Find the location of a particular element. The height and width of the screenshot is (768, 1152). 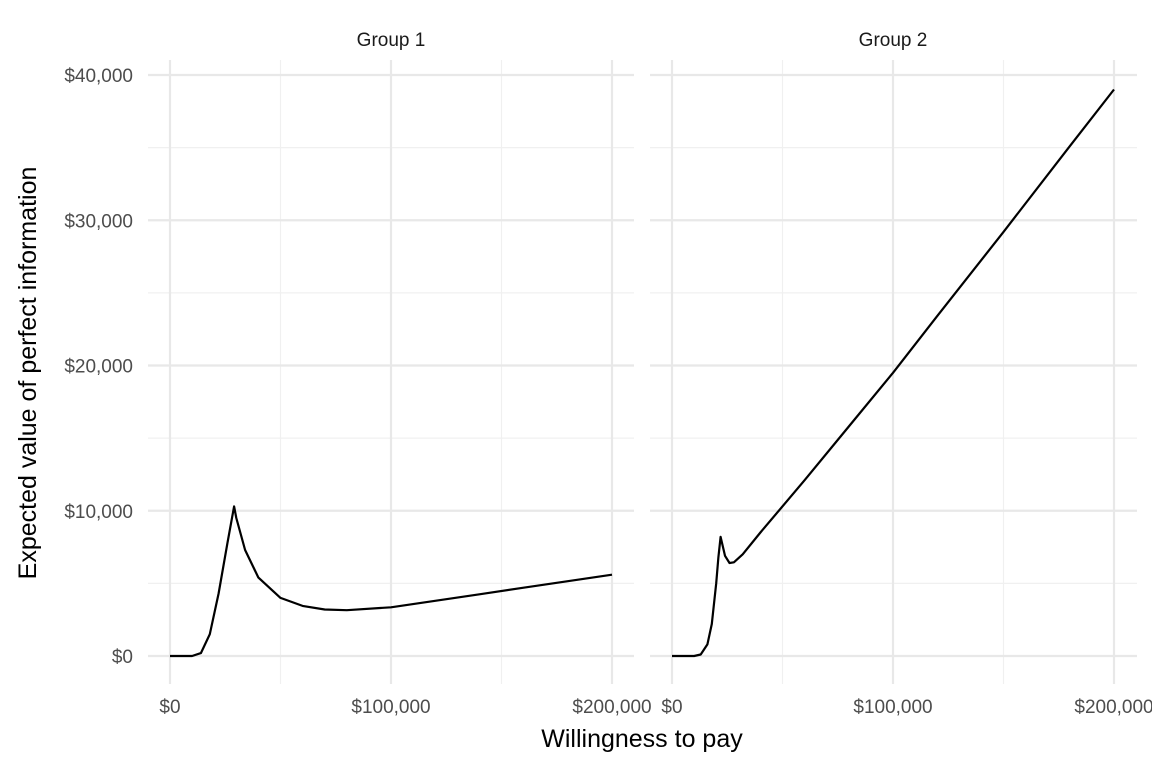

facet-label: Group 2 is located at coordinates (893, 40).